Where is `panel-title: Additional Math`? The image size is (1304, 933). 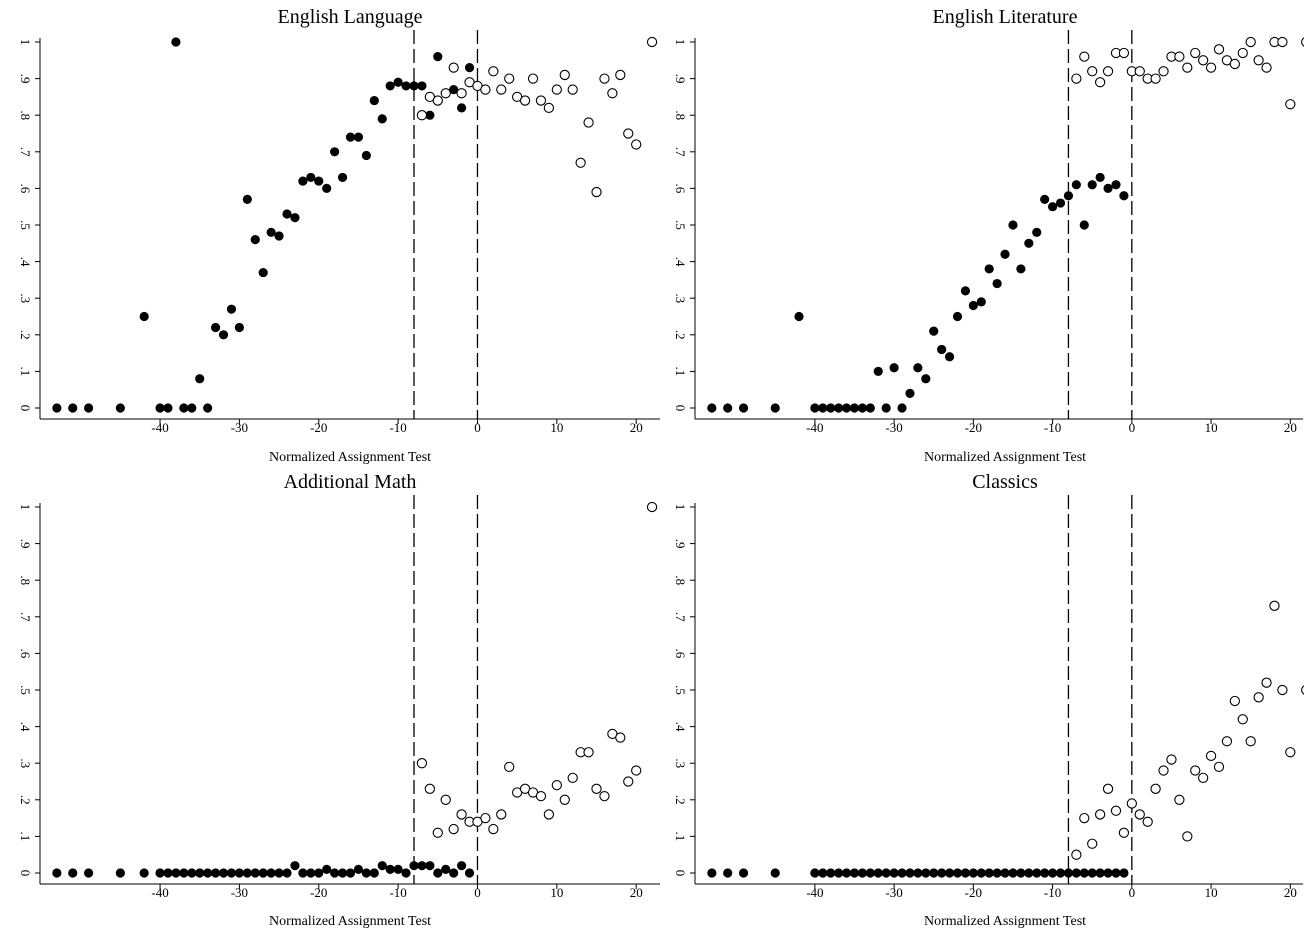
panel-title: Additional Math is located at coordinates (350, 482).